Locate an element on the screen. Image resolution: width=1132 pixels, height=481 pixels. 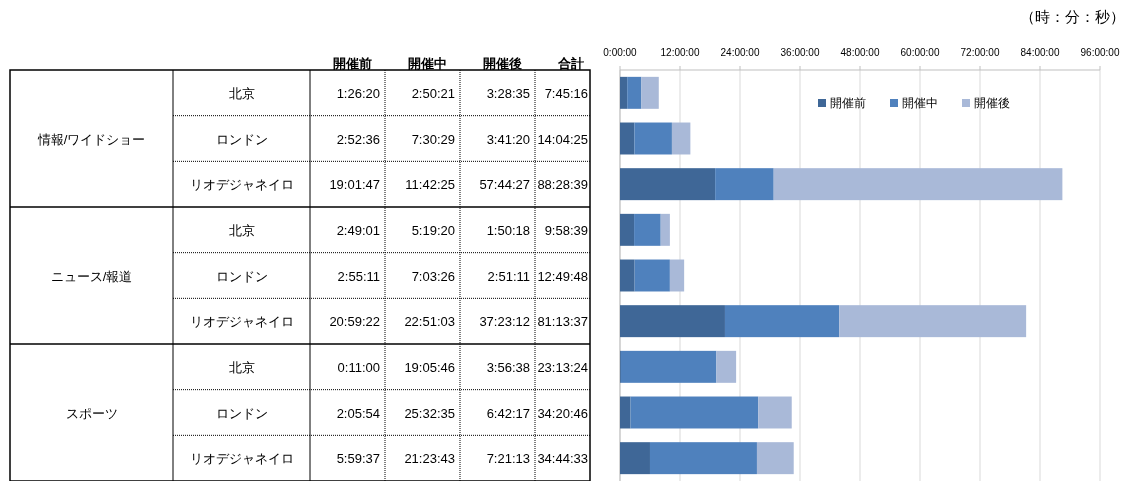
text: 情報/ワイドショー is located at coordinates (91, 139).